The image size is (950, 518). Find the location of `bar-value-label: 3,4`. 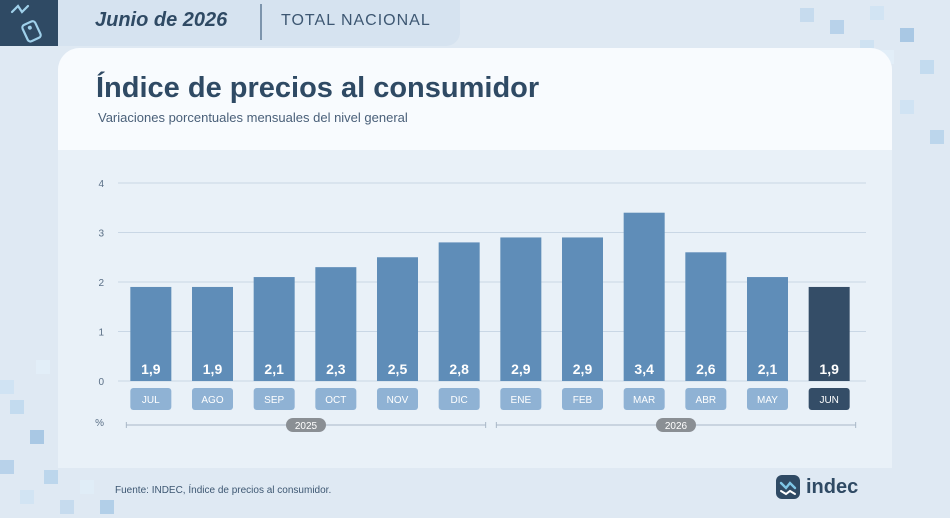

bar-value-label: 3,4 is located at coordinates (644, 369).